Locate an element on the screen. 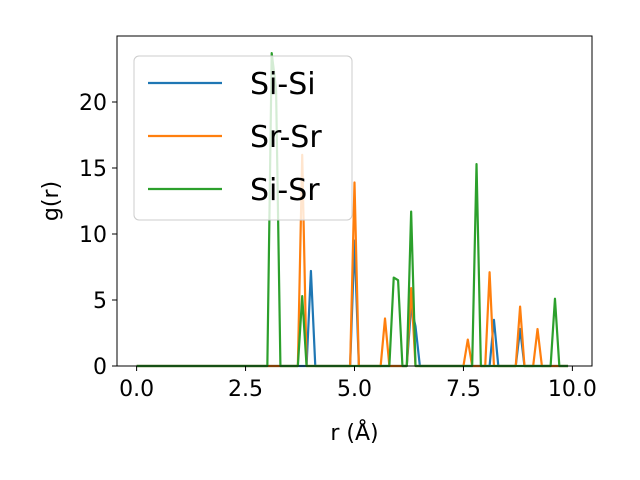 The image size is (640, 480). legend-label: Si-Sr is located at coordinates (285, 190).